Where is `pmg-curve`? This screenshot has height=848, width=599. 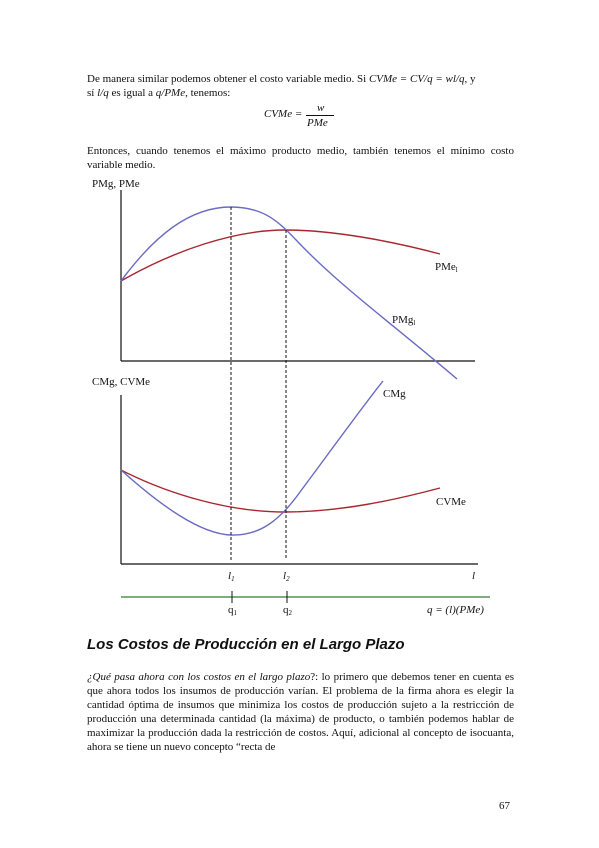
pmg-curve is located at coordinates (289, 293).